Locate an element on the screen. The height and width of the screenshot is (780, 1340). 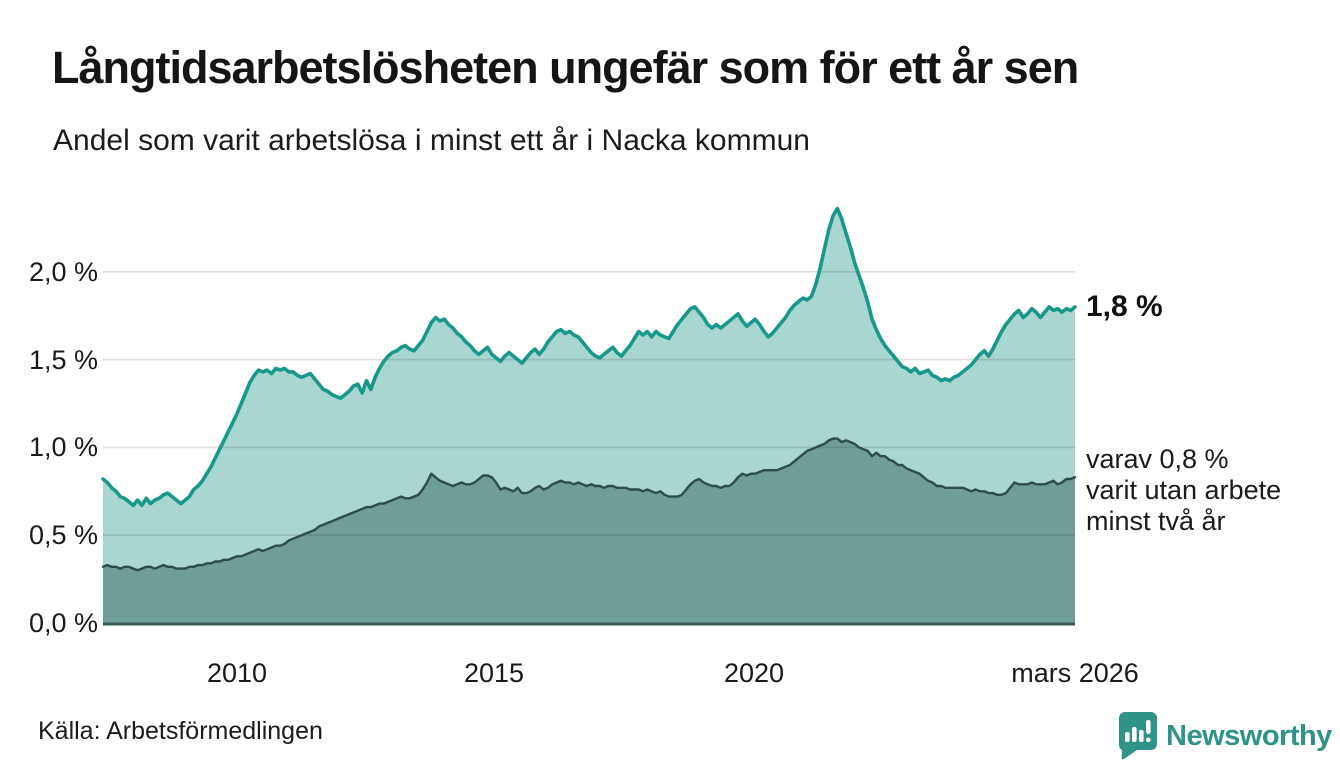
source-credit: Källa: Arbetsförmedlingen is located at coordinates (180, 731).